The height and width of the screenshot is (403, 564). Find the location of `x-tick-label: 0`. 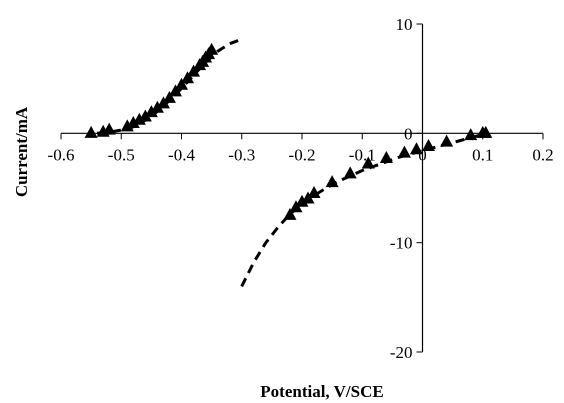

x-tick-label: 0 is located at coordinates (422, 154).